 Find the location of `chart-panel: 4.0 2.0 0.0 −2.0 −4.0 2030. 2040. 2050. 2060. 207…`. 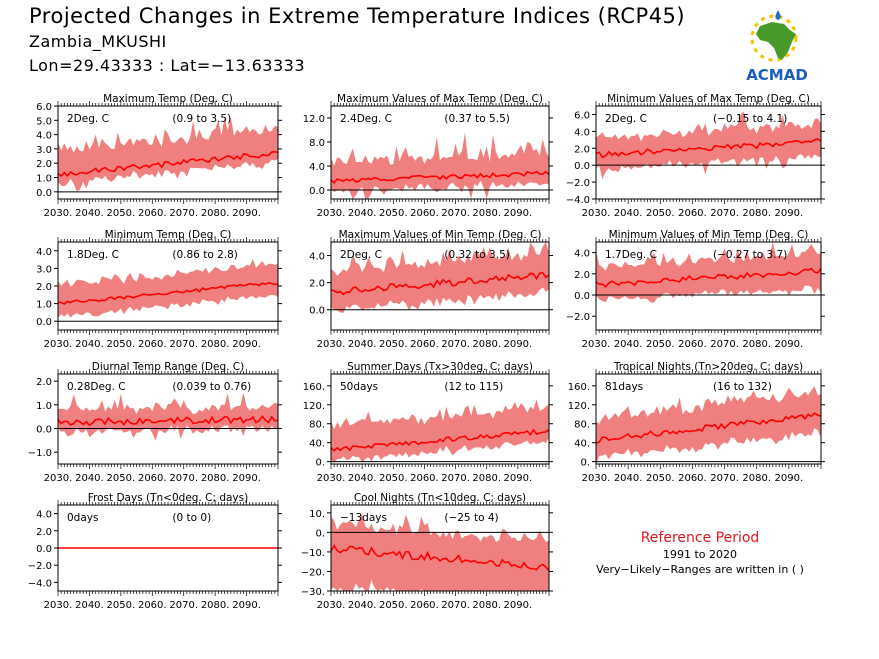

chart-panel: 4.0 2.0 0.0 −2.0 −4.0 2030. 2040. 2050. 2060. 207… is located at coordinates (155, 551).